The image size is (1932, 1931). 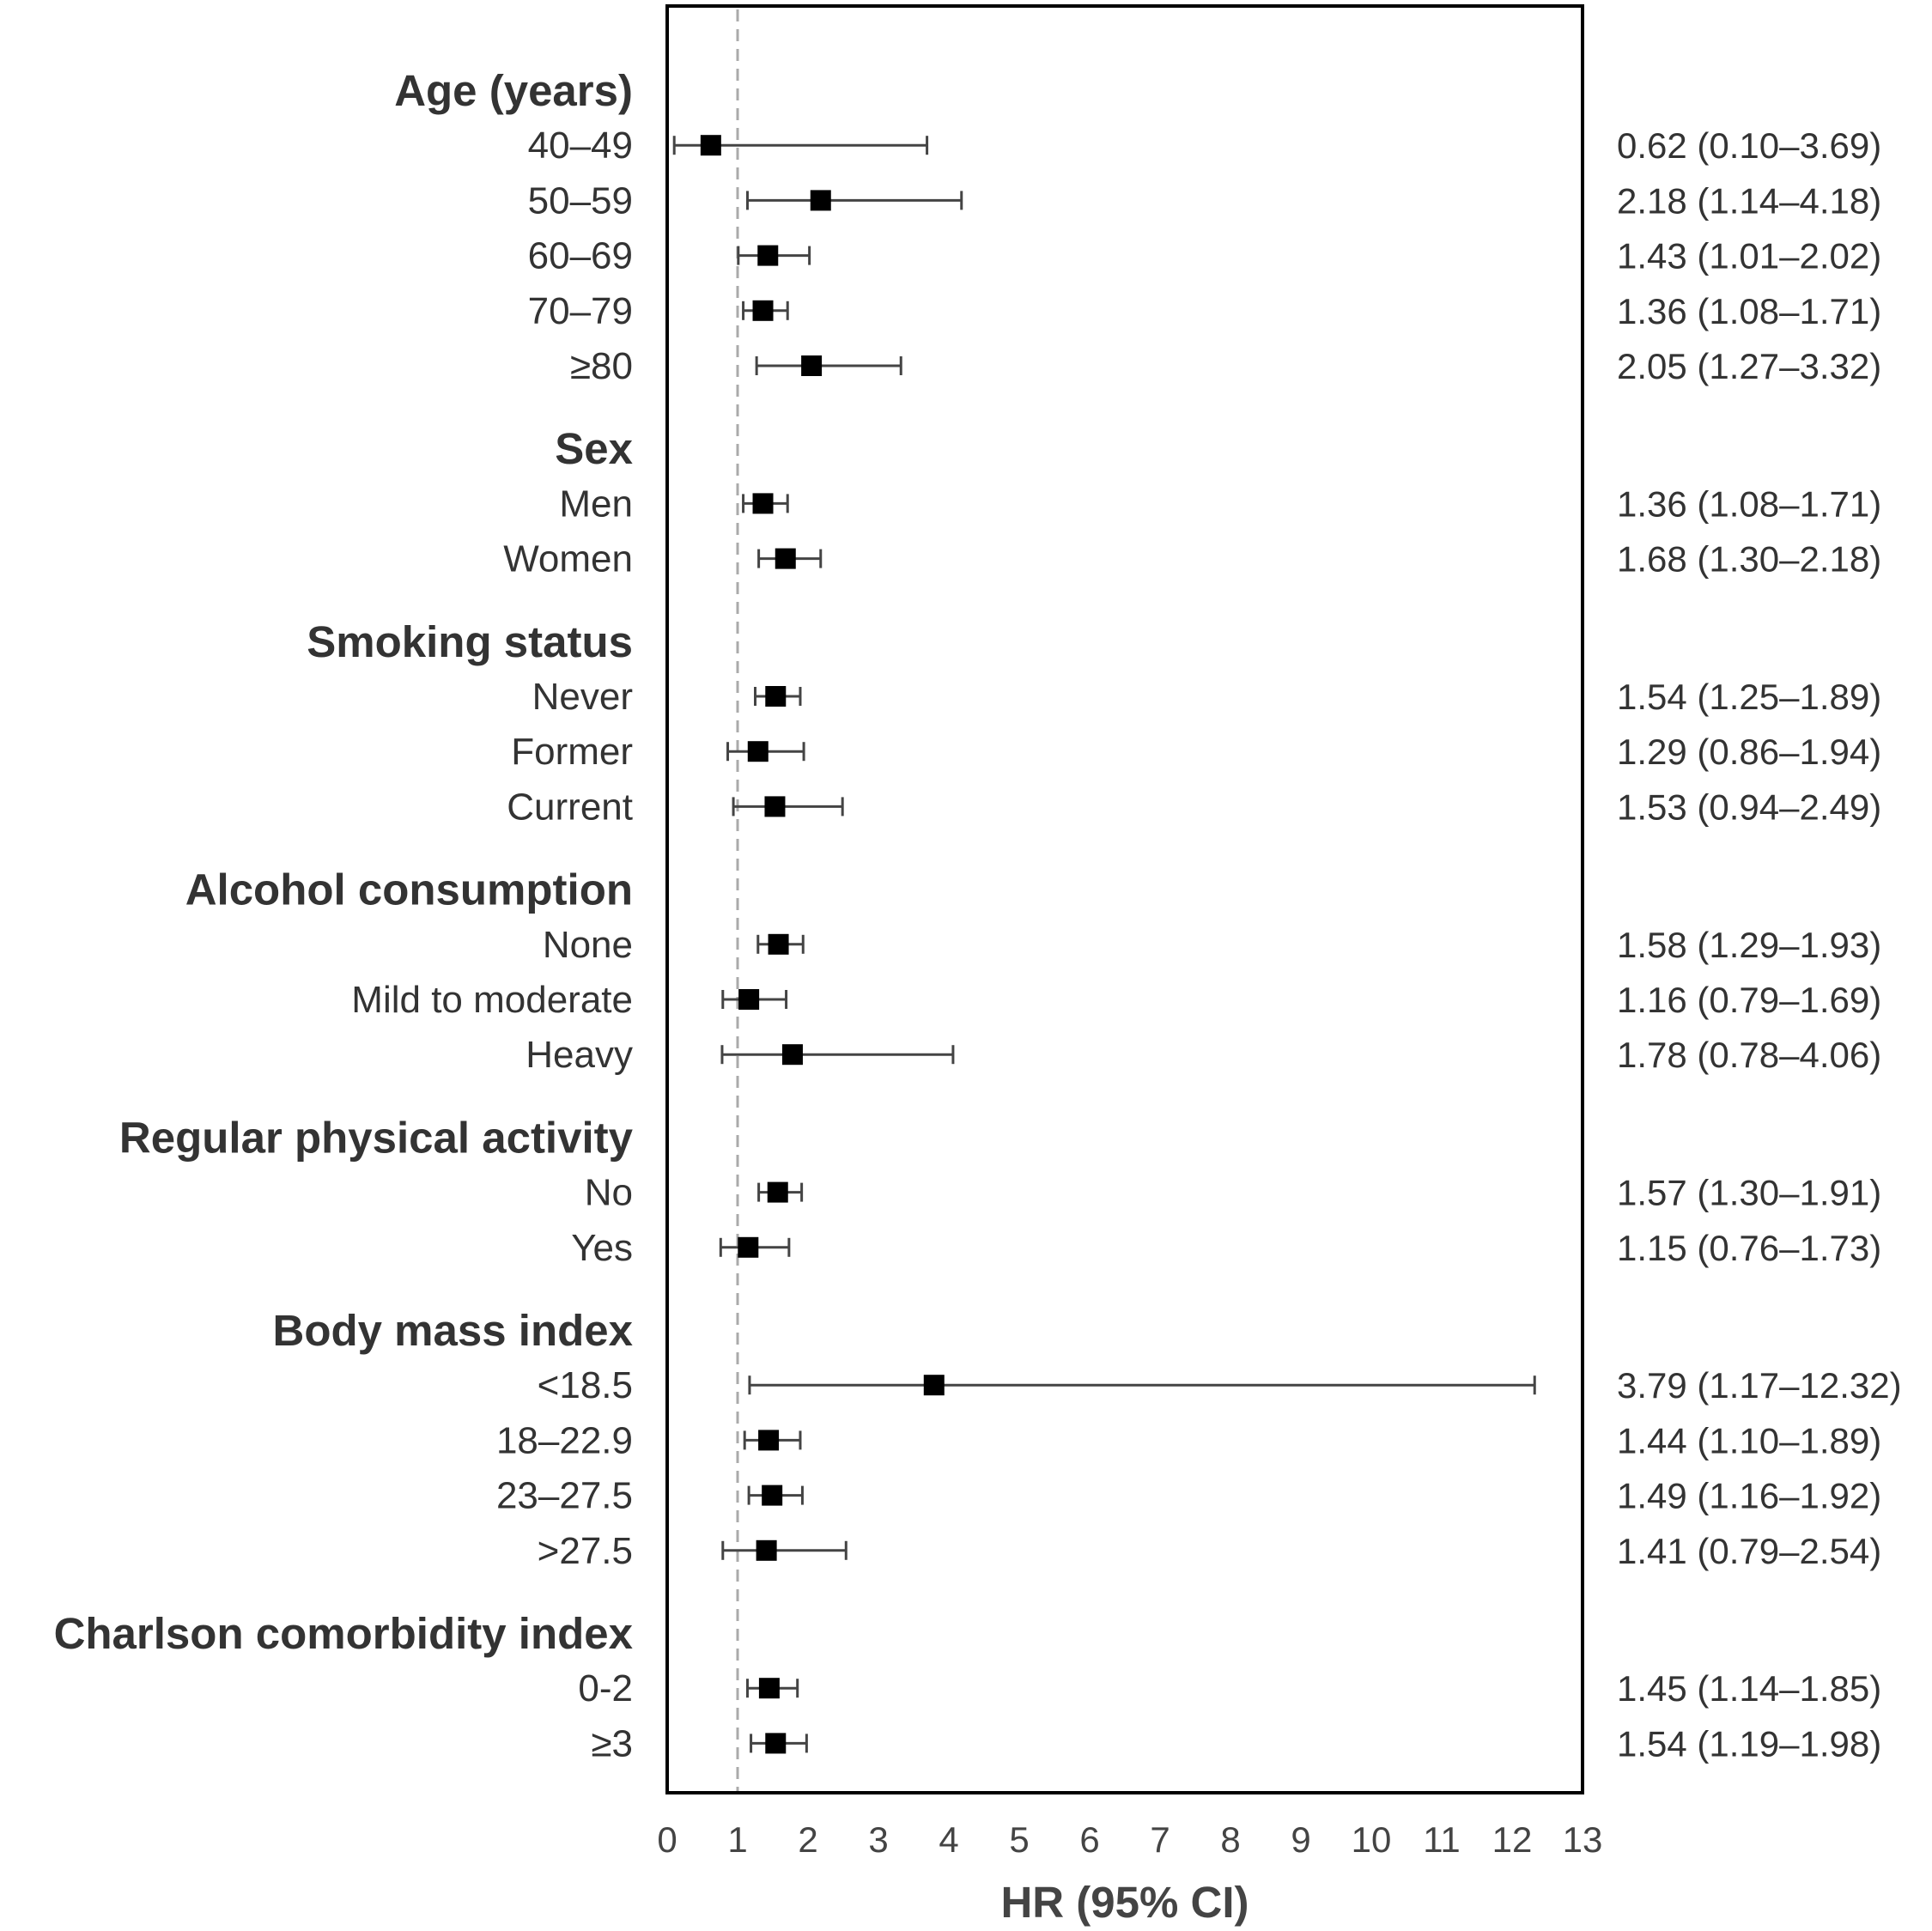 What do you see at coordinates (580, 256) in the screenshot?
I see `row-label: 60–69` at bounding box center [580, 256].